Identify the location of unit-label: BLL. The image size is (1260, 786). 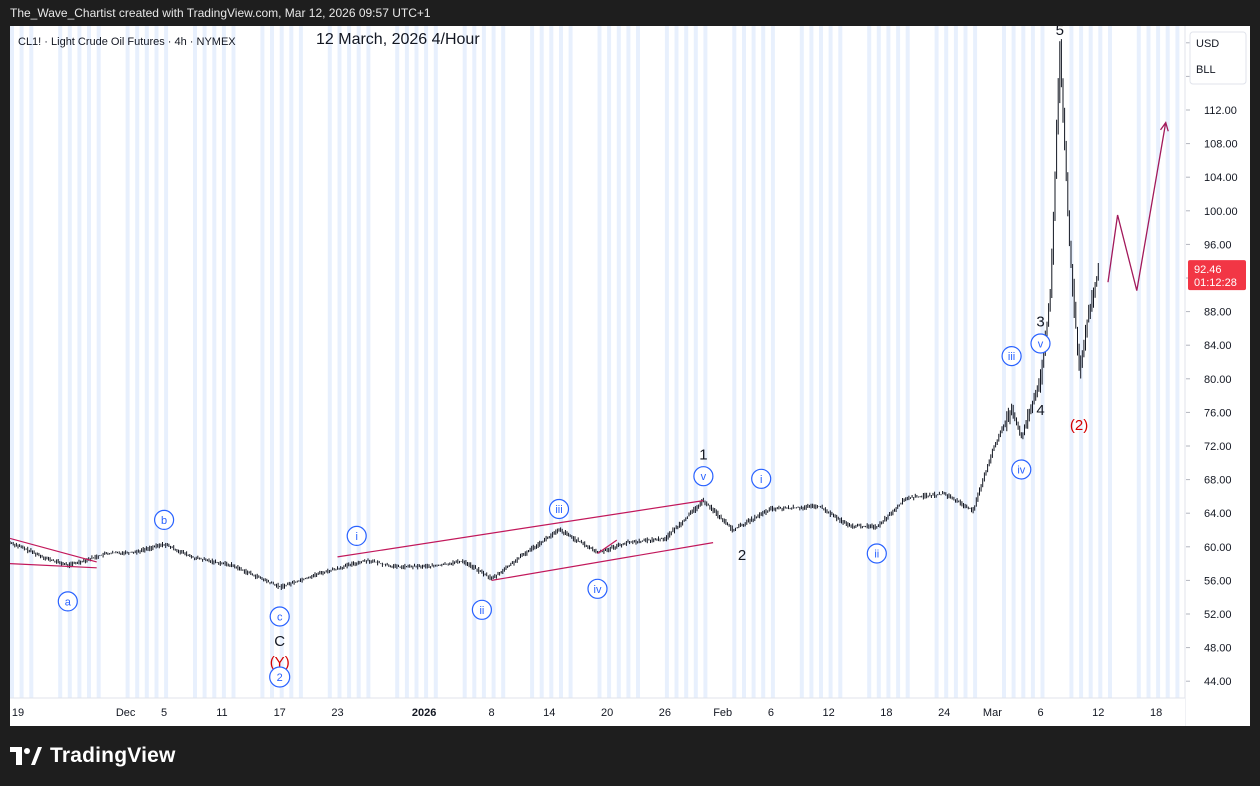
(1206, 70).